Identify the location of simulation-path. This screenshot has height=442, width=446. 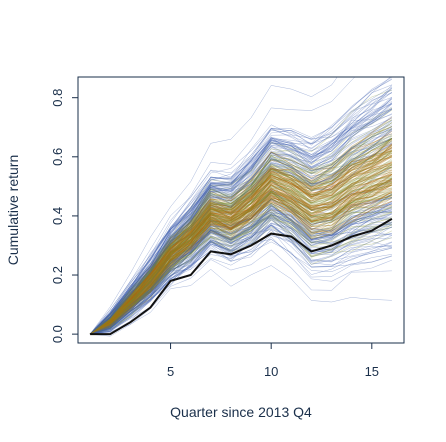
(241, 292).